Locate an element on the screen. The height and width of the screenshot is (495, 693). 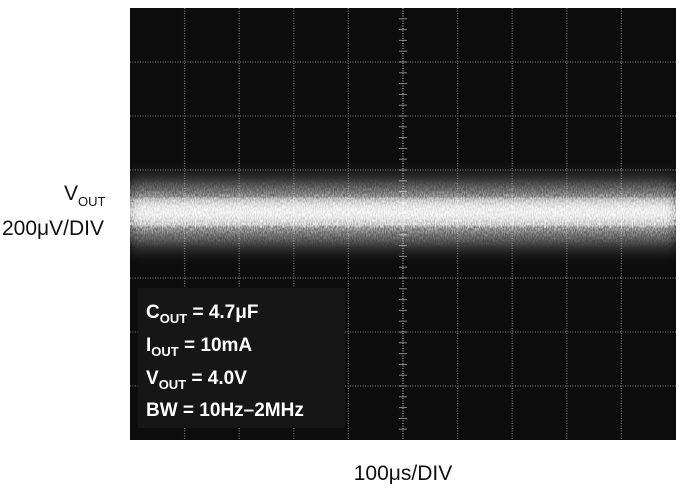
x-scale: 100μs/DIV is located at coordinates (403, 473).